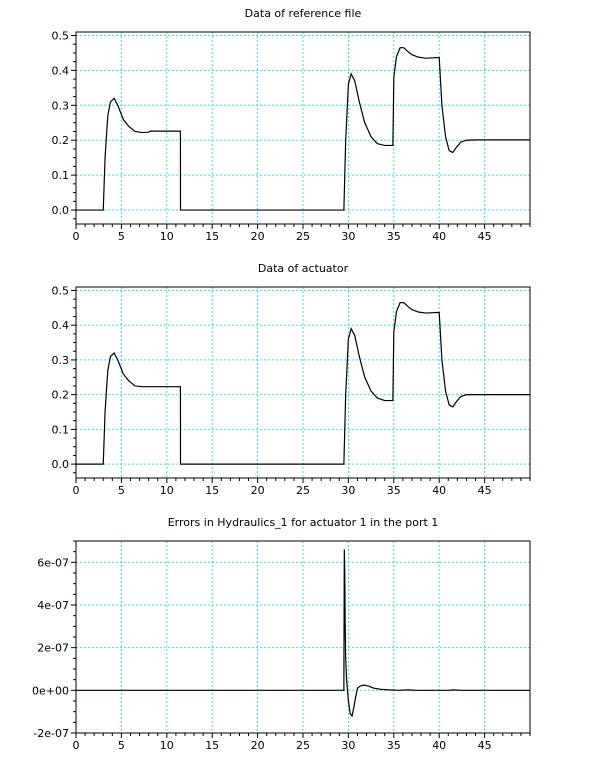 The width and height of the screenshot is (606, 764). I want to click on y-tick-label: 4e-07, so click(53, 605).